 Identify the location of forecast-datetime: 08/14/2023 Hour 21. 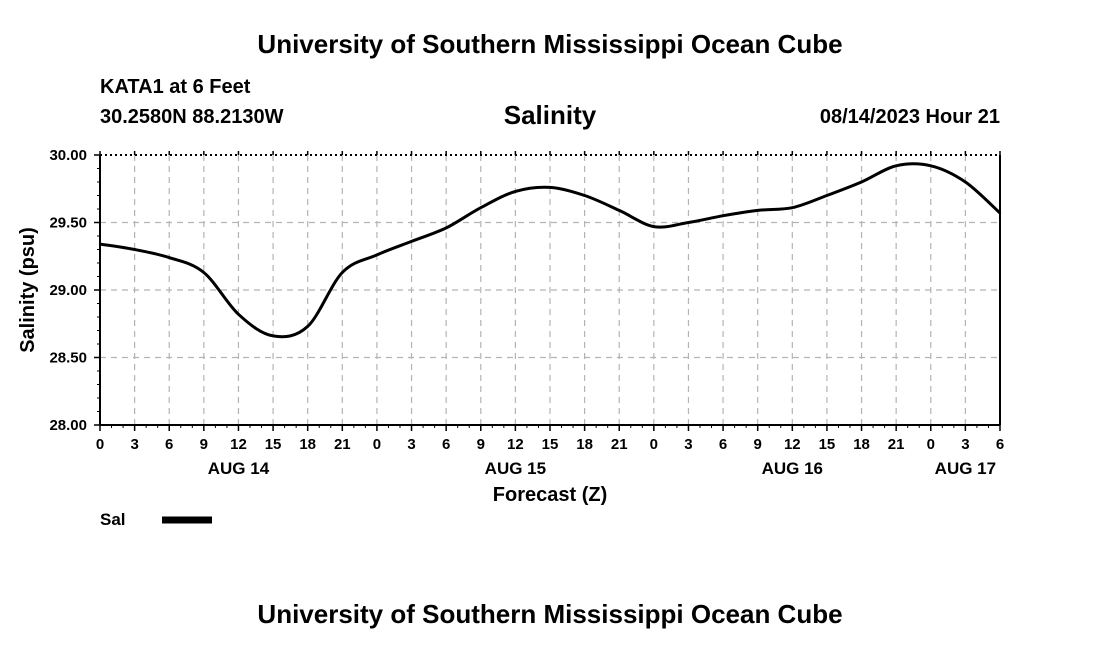
(909, 117).